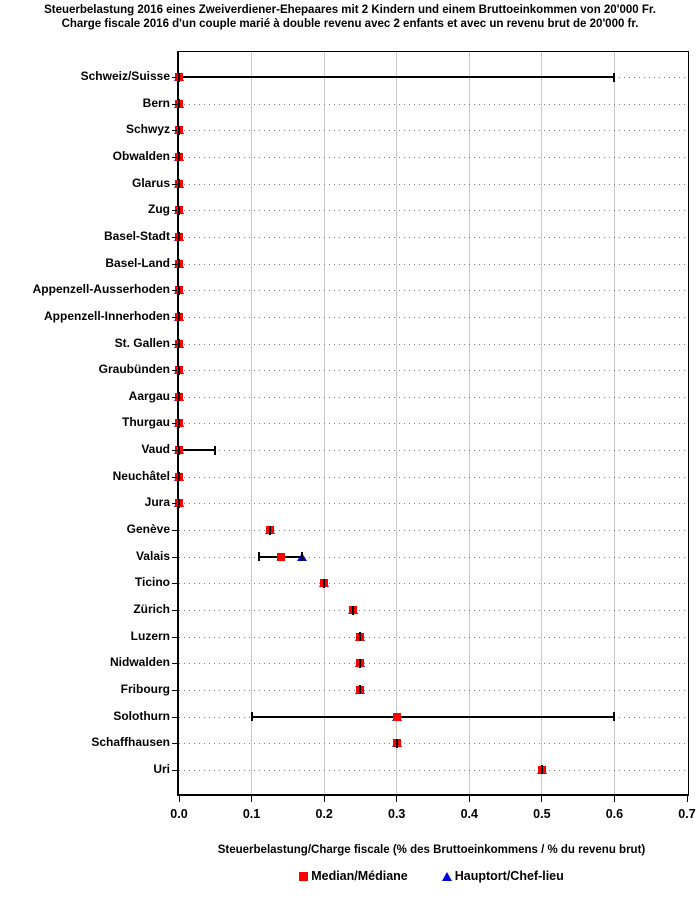 The height and width of the screenshot is (900, 700). What do you see at coordinates (152, 555) in the screenshot?
I see `category-label: Valais` at bounding box center [152, 555].